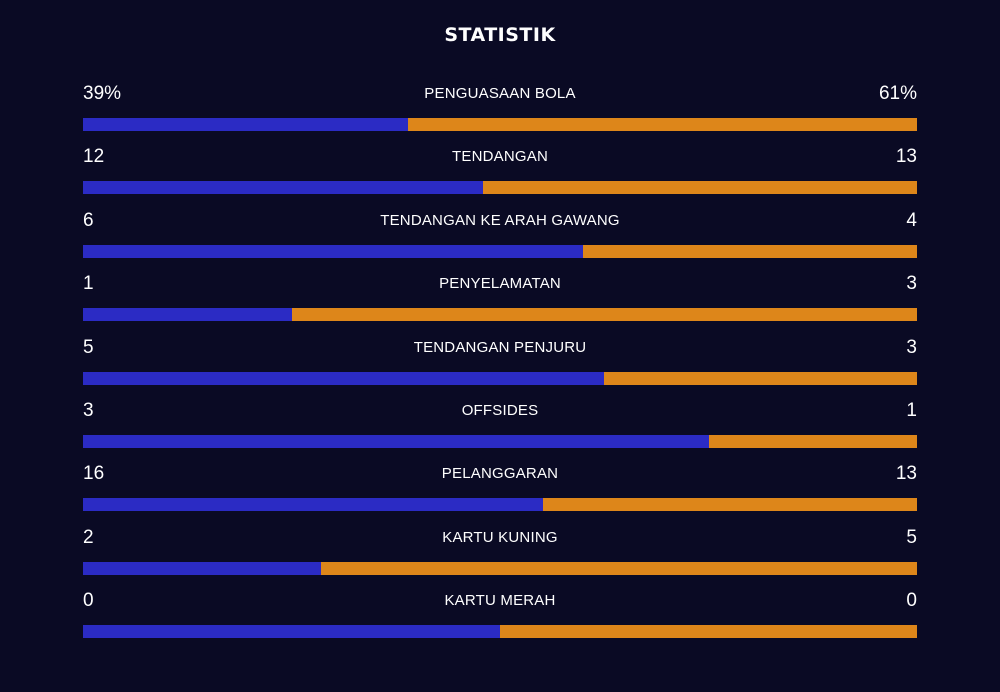  I want to click on home-value: 0, so click(88, 601).